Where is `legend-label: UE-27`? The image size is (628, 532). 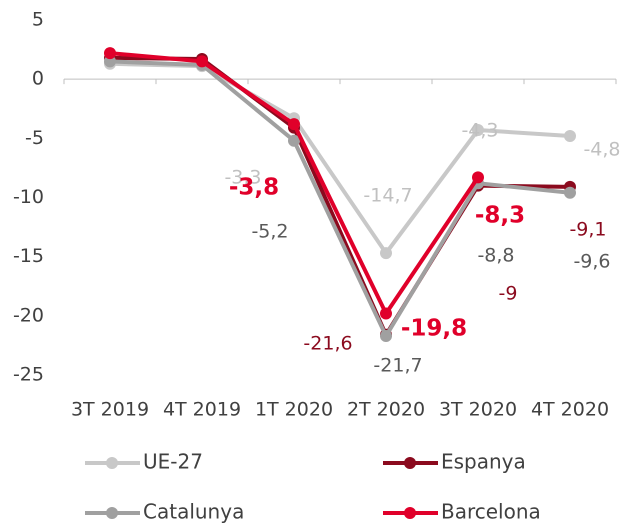
legend-label: UE-27 is located at coordinates (173, 462).